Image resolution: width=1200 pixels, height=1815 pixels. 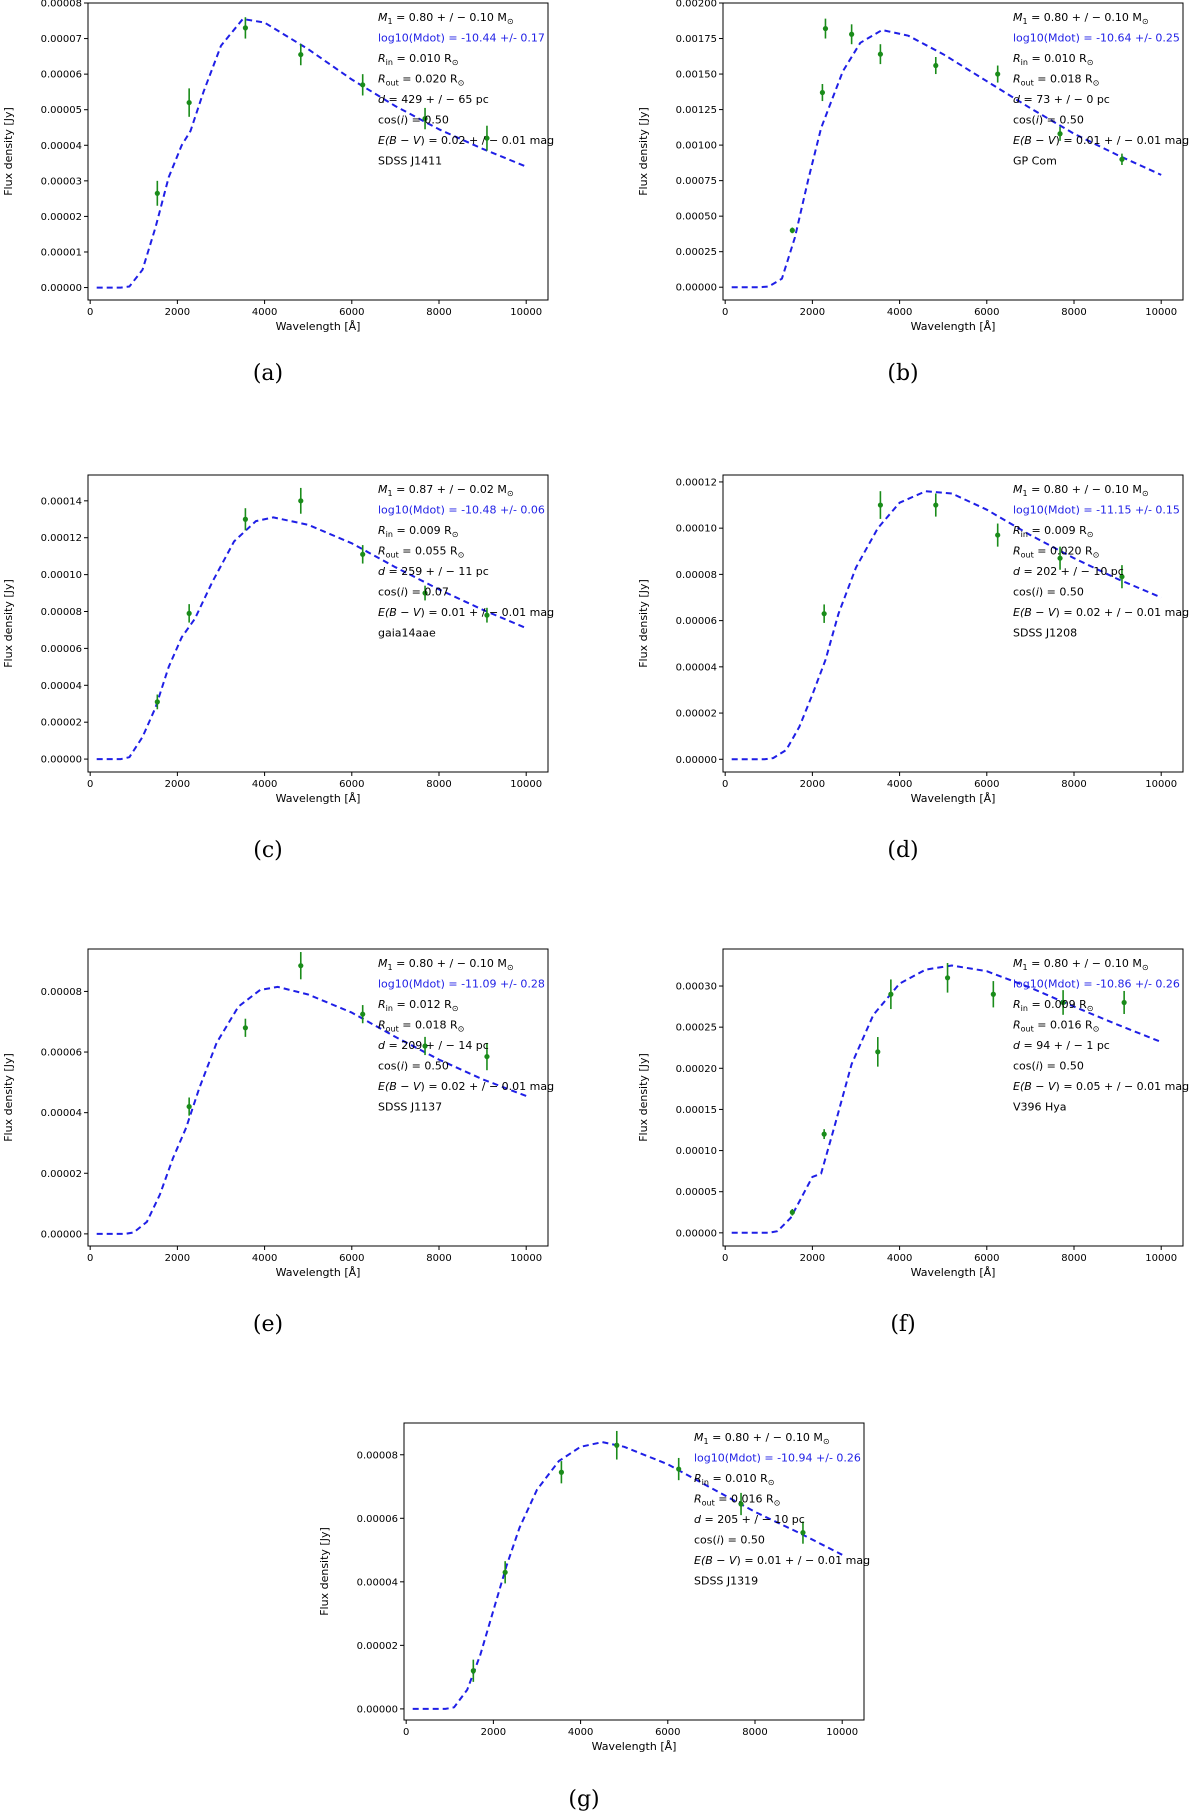 I want to click on annotation-ebv: E(B − V) = 0.05 + / − 0.01 mag, so click(x=1101, y=1086).